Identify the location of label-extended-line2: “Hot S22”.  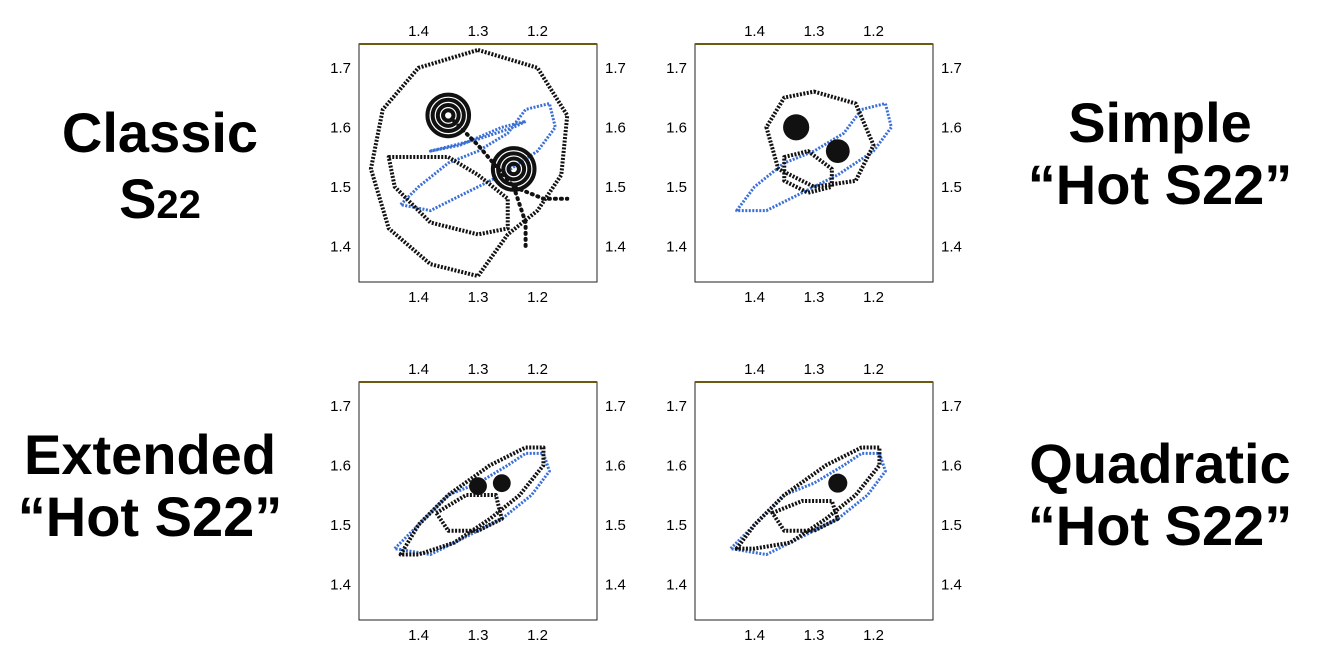
(150, 516).